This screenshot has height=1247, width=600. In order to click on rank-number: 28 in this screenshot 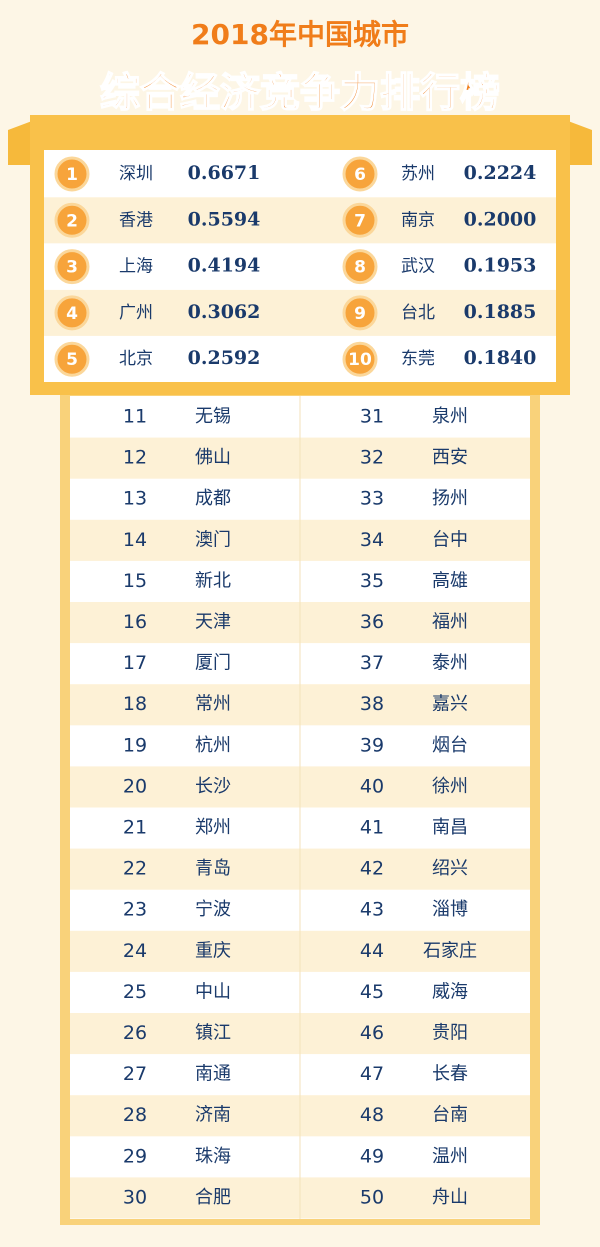, I will do `click(135, 1115)`.